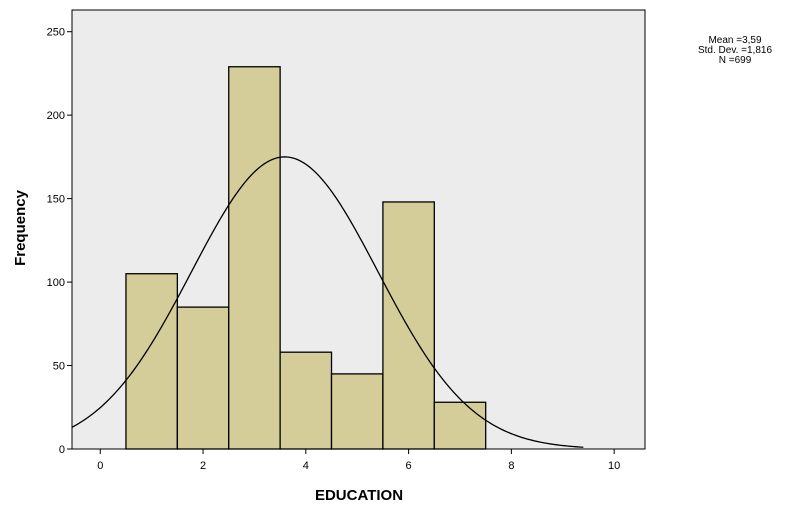 The height and width of the screenshot is (507, 810). Describe the element at coordinates (56, 33) in the screenshot. I see `y-tick-label: 250` at that location.